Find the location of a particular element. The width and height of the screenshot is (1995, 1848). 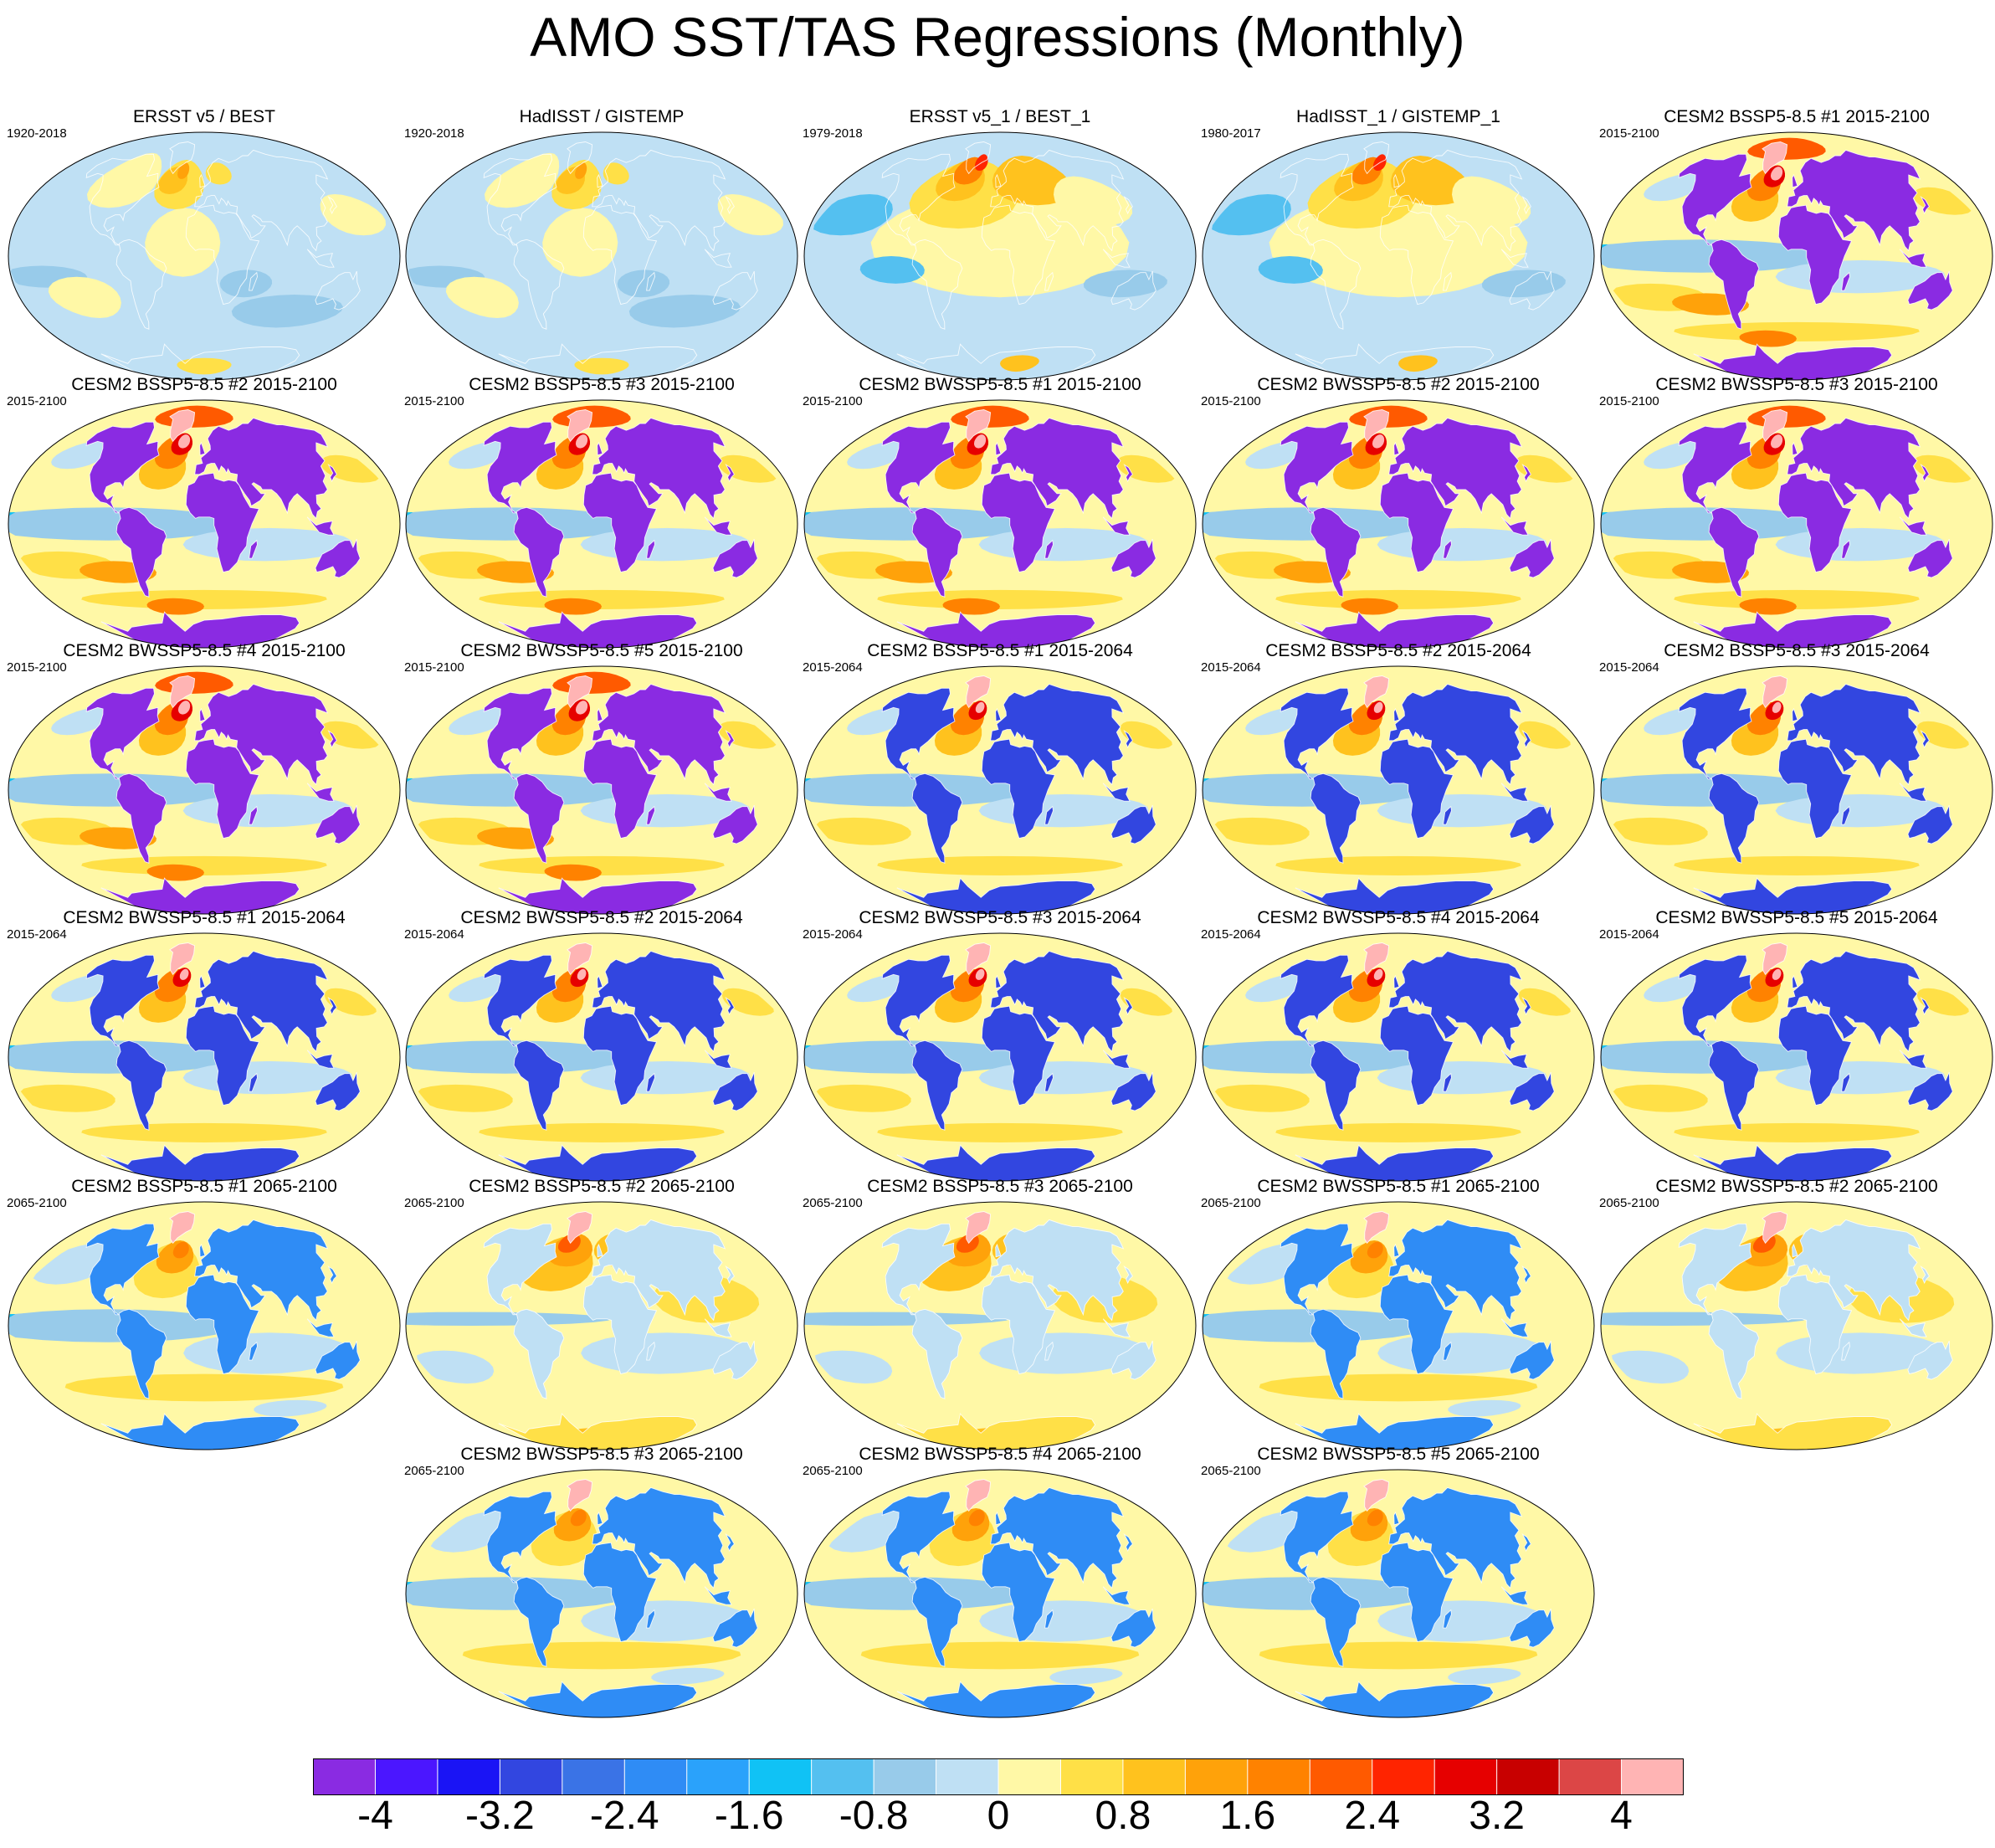

panel-title: CESM2 BWSSP5-8.5 #3 2065-2100 is located at coordinates (602, 1454).